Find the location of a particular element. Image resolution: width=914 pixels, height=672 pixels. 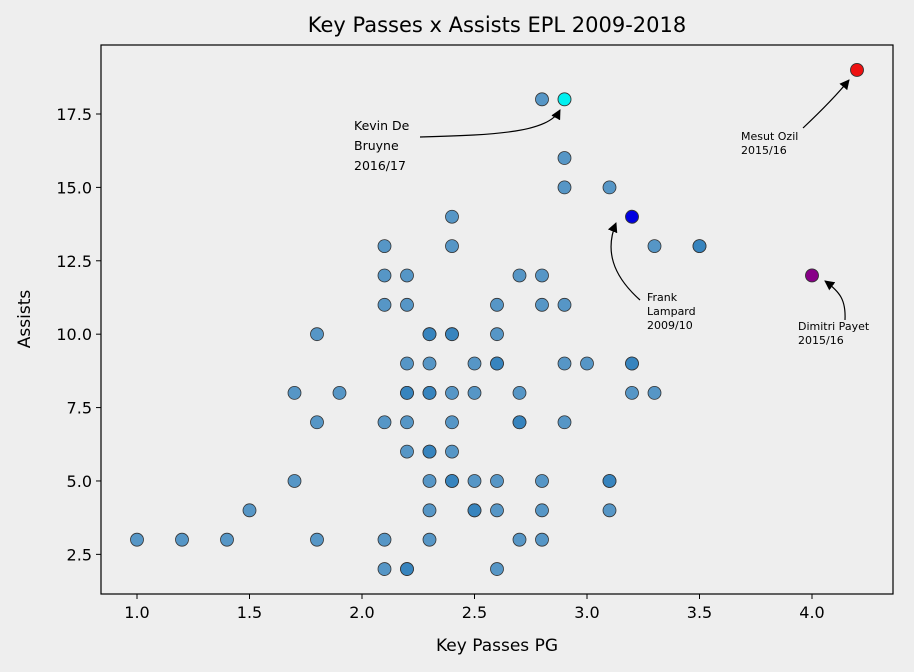

y-axis-label: Assists is located at coordinates (25, 319).